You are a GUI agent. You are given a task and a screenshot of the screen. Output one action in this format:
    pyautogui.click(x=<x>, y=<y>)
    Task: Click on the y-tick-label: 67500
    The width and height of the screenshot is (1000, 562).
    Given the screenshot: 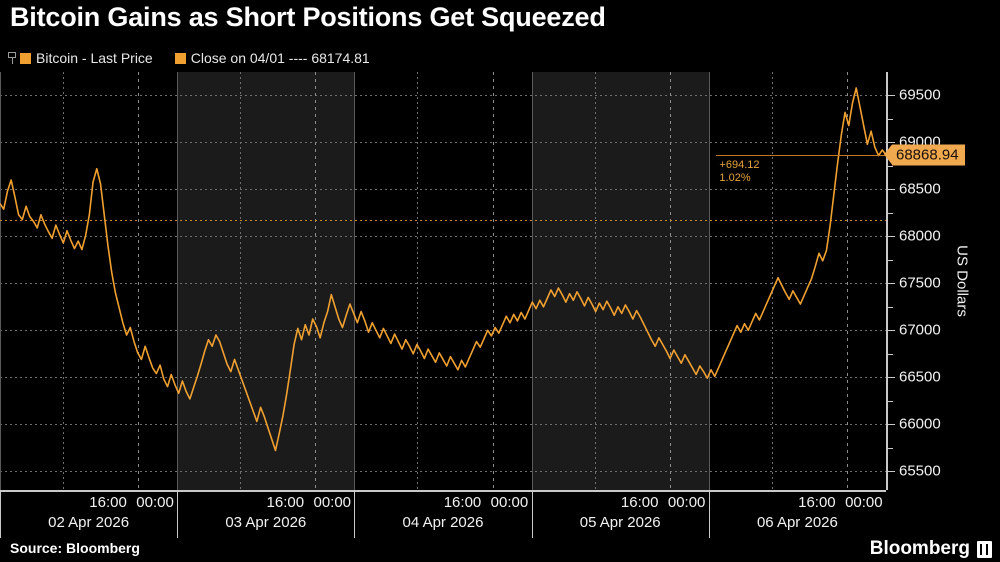 What is the action you would take?
    pyautogui.click(x=920, y=283)
    